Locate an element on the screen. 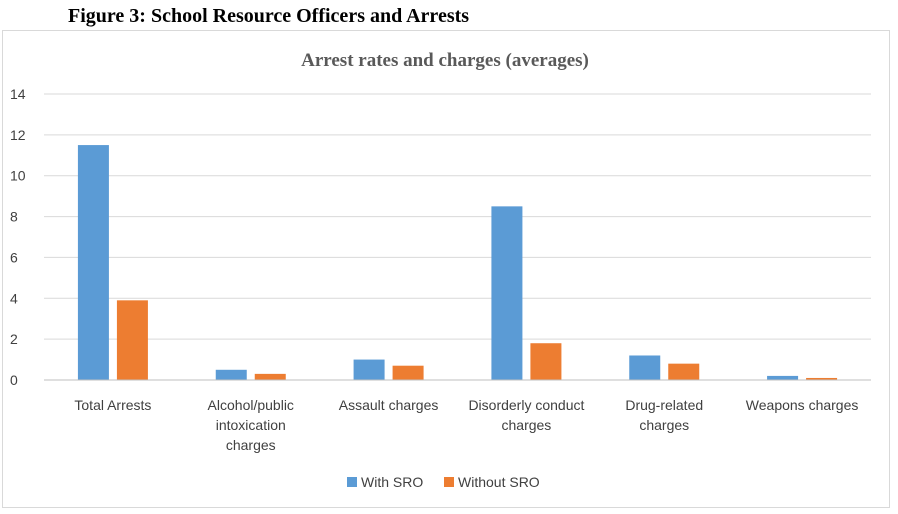 The image size is (898, 514). chart-title: Arrest rates and charges (averages) is located at coordinates (445, 60).